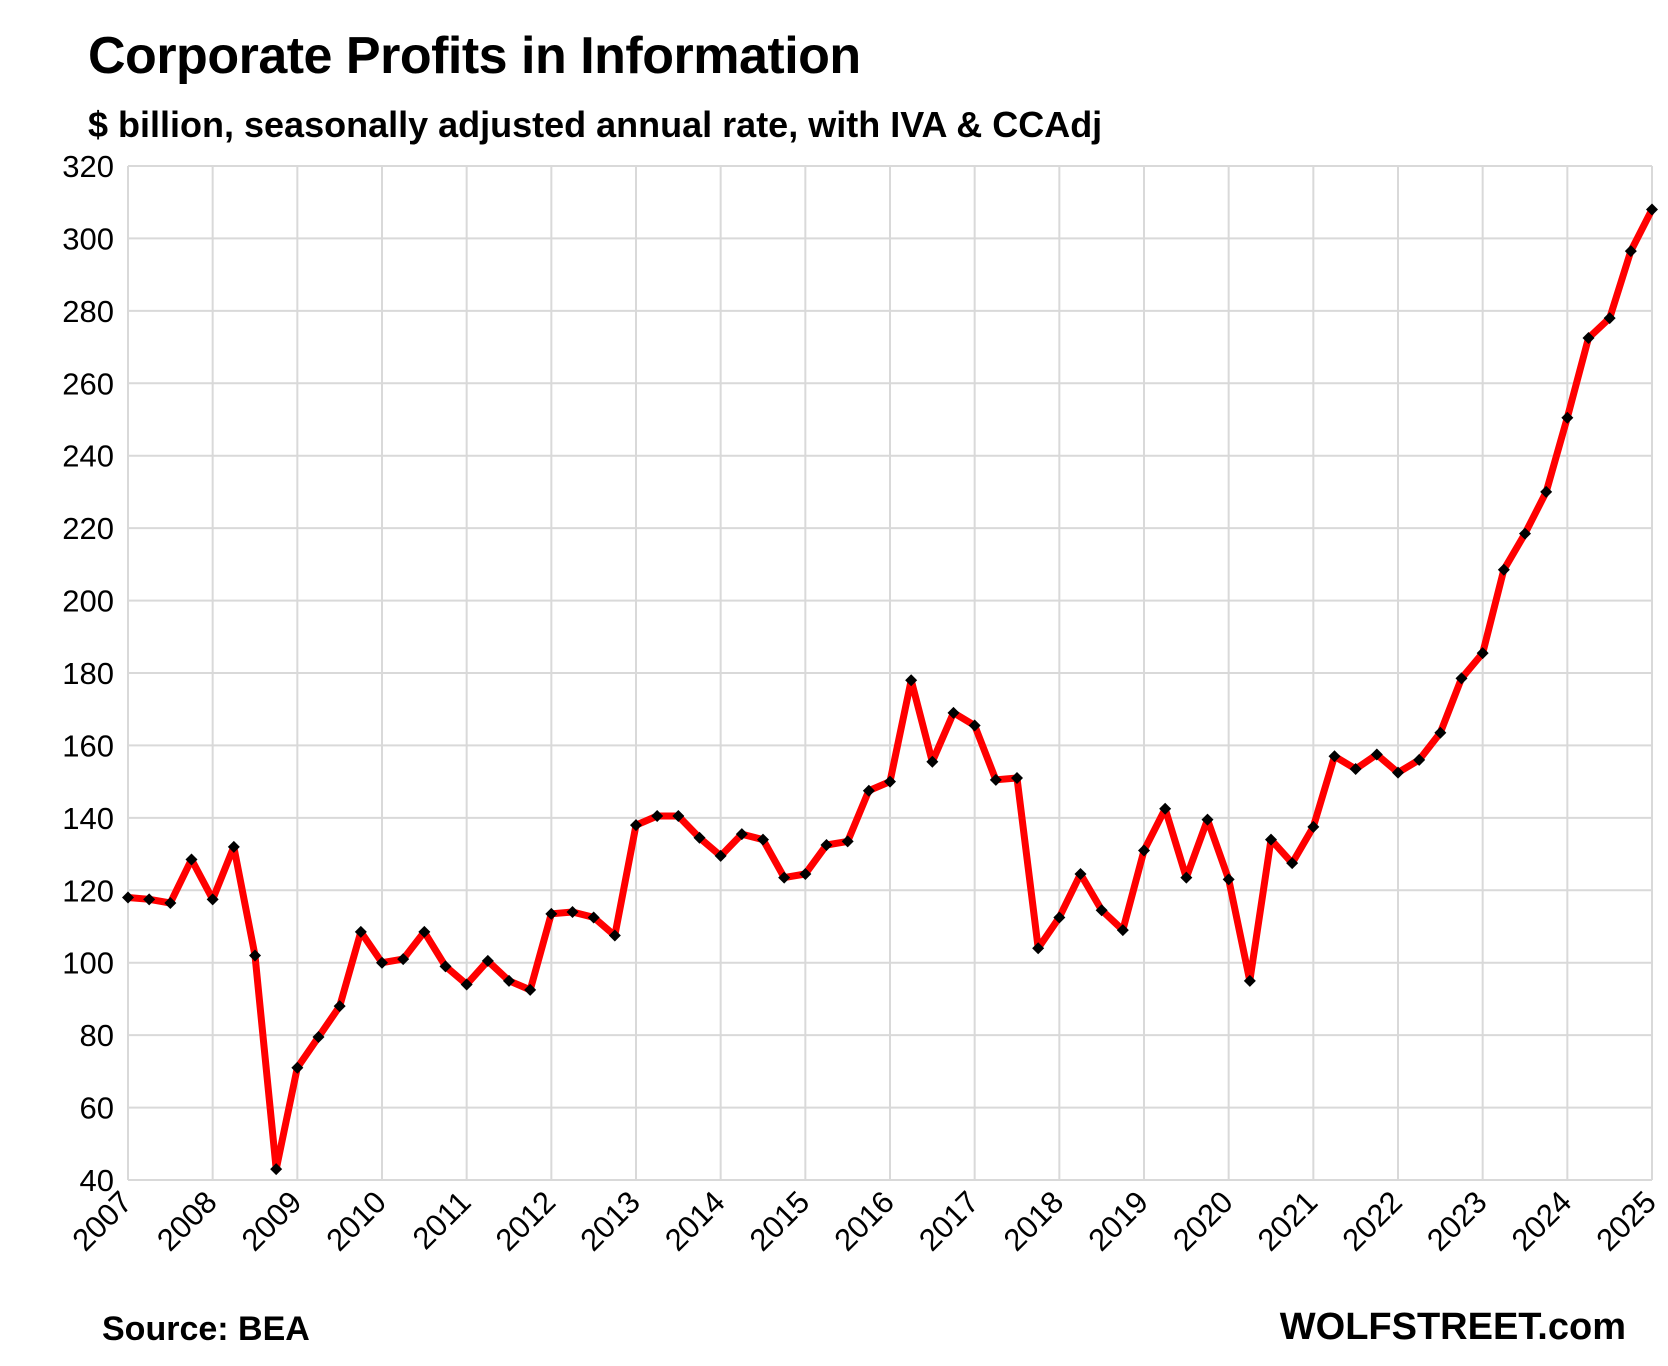 Image resolution: width=1668 pixels, height=1366 pixels. What do you see at coordinates (610, 1221) in the screenshot?
I see `x-tick-label: 2013` at bounding box center [610, 1221].